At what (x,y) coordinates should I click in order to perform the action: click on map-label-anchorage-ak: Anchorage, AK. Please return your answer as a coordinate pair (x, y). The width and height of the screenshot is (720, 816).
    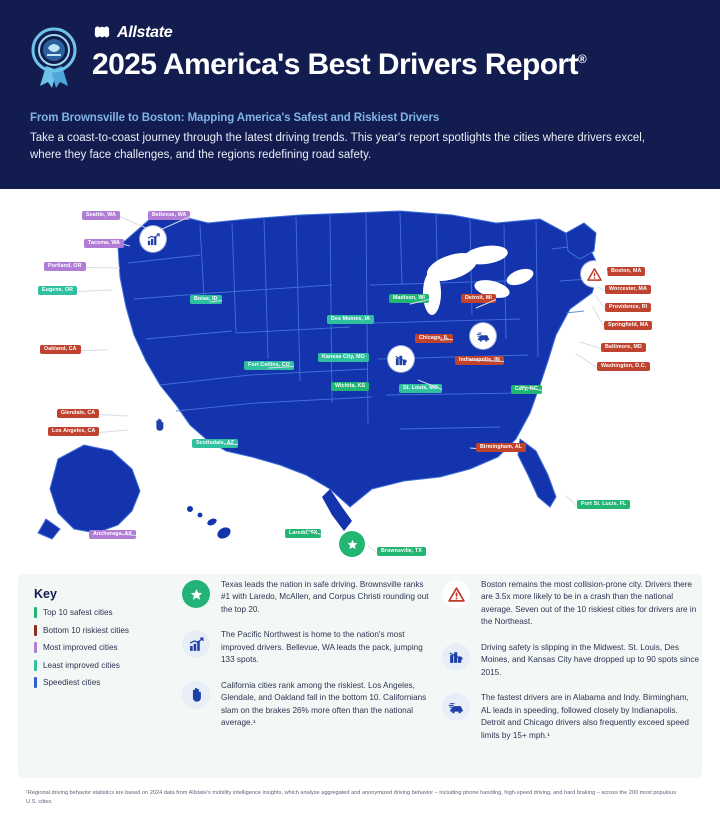
    Looking at the image, I should click on (113, 535).